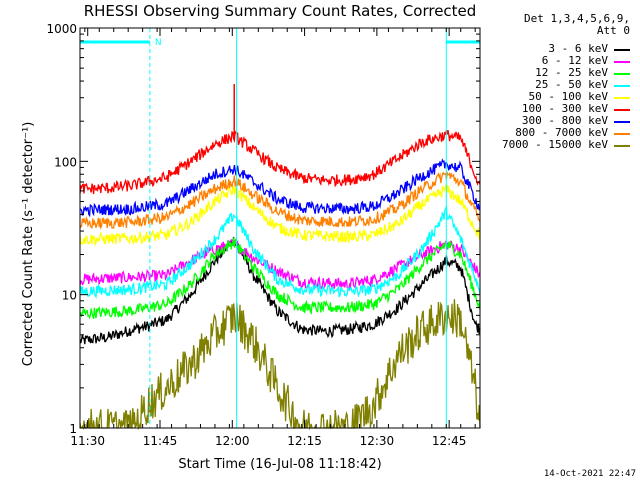 The width and height of the screenshot is (640, 480). What do you see at coordinates (578, 48) in the screenshot?
I see `legend-label-0: 3 - 6 keV` at bounding box center [578, 48].